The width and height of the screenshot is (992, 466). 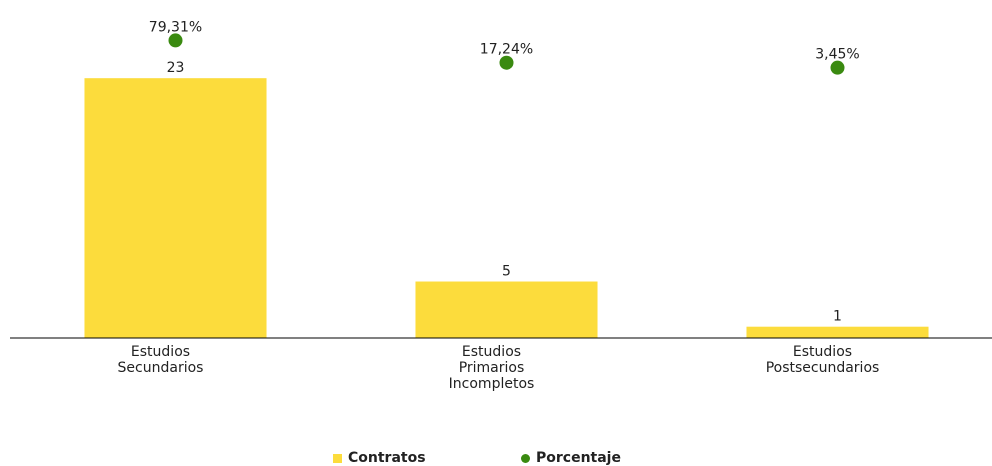 What do you see at coordinates (506, 50) in the screenshot?
I see `data-label: 17,24%` at bounding box center [506, 50].